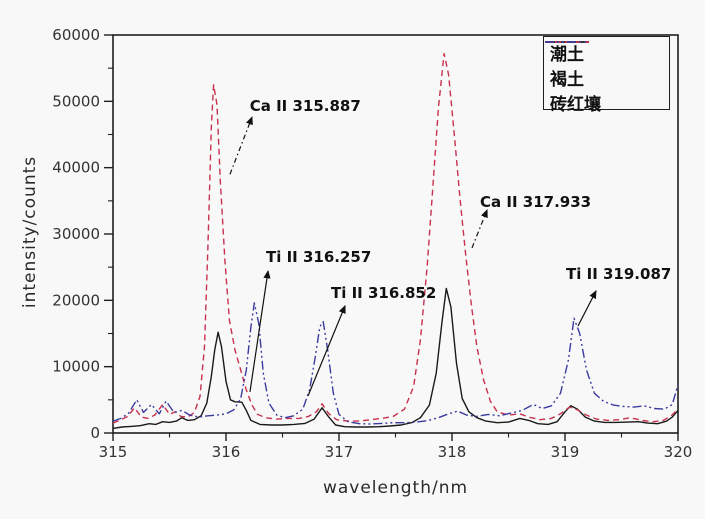 The width and height of the screenshot is (705, 519). Describe the element at coordinates (678, 452) in the screenshot. I see `x-tick-label: 320` at that location.